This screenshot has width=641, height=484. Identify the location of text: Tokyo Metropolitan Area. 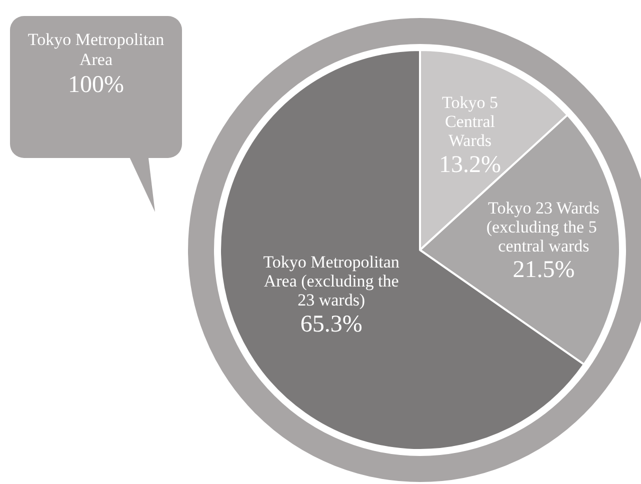
(96, 50).